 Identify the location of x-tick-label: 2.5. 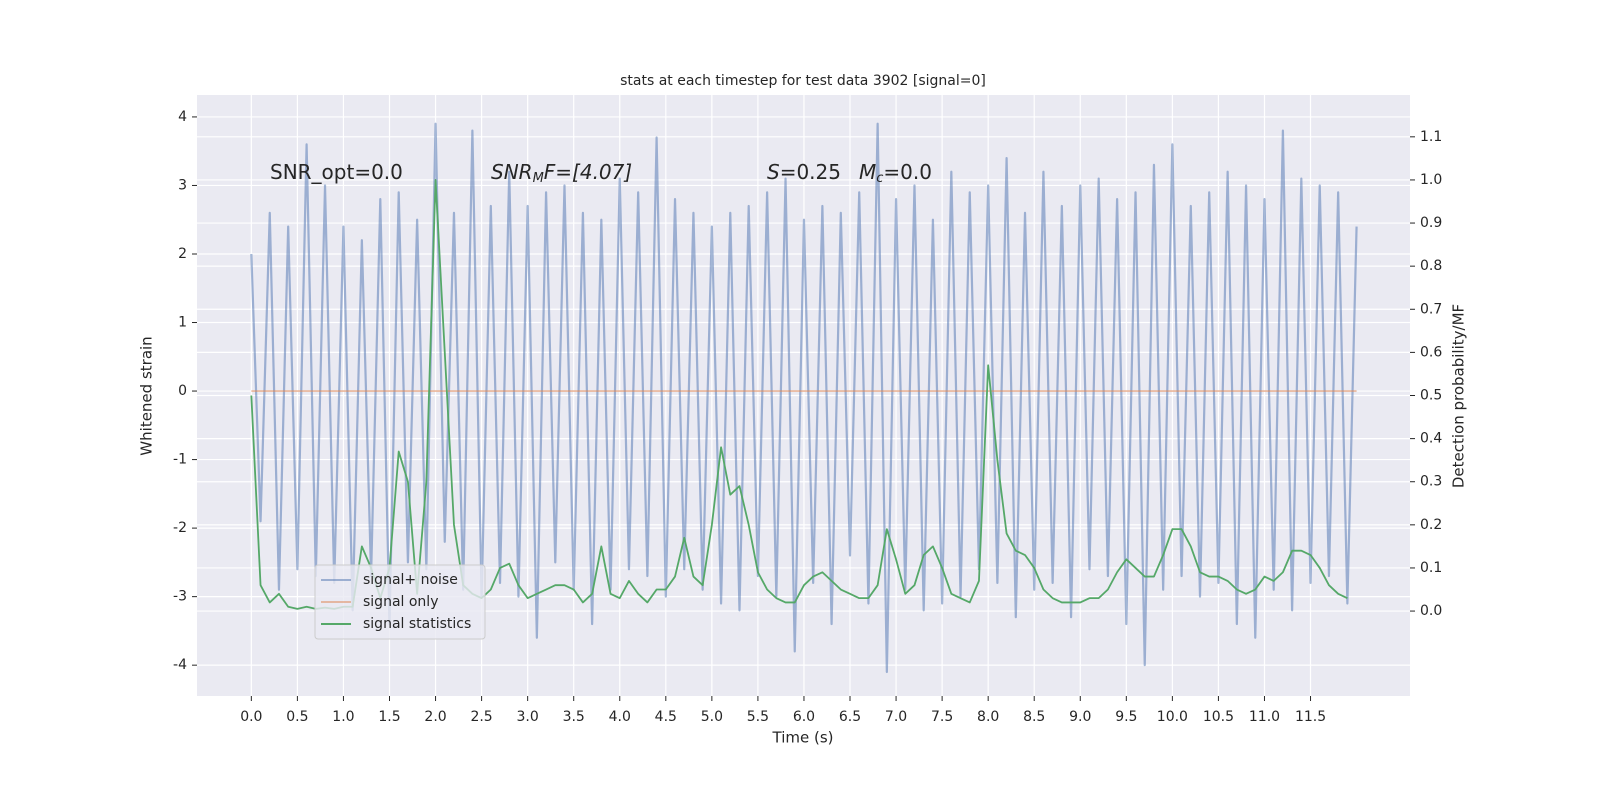
(481, 717).